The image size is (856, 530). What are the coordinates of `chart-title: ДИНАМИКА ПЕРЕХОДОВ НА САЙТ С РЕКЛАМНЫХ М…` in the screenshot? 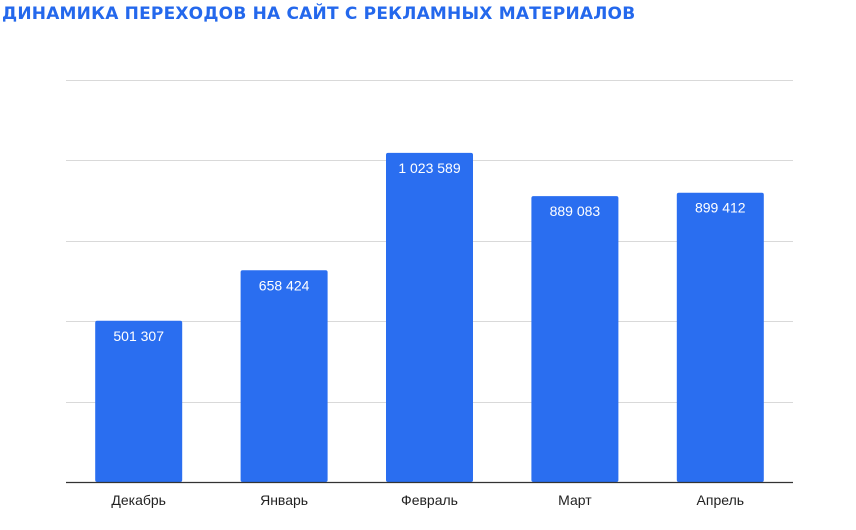 It's located at (319, 14).